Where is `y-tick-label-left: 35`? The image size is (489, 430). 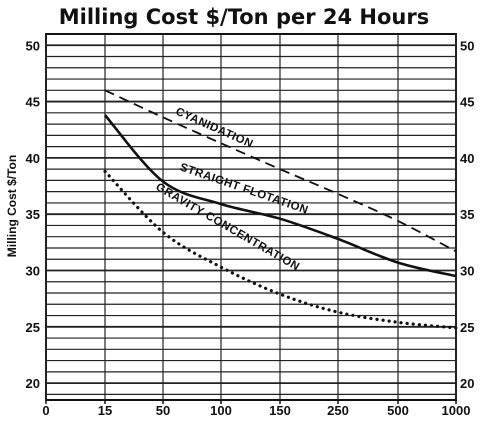 y-tick-label-left: 35 is located at coordinates (33, 214).